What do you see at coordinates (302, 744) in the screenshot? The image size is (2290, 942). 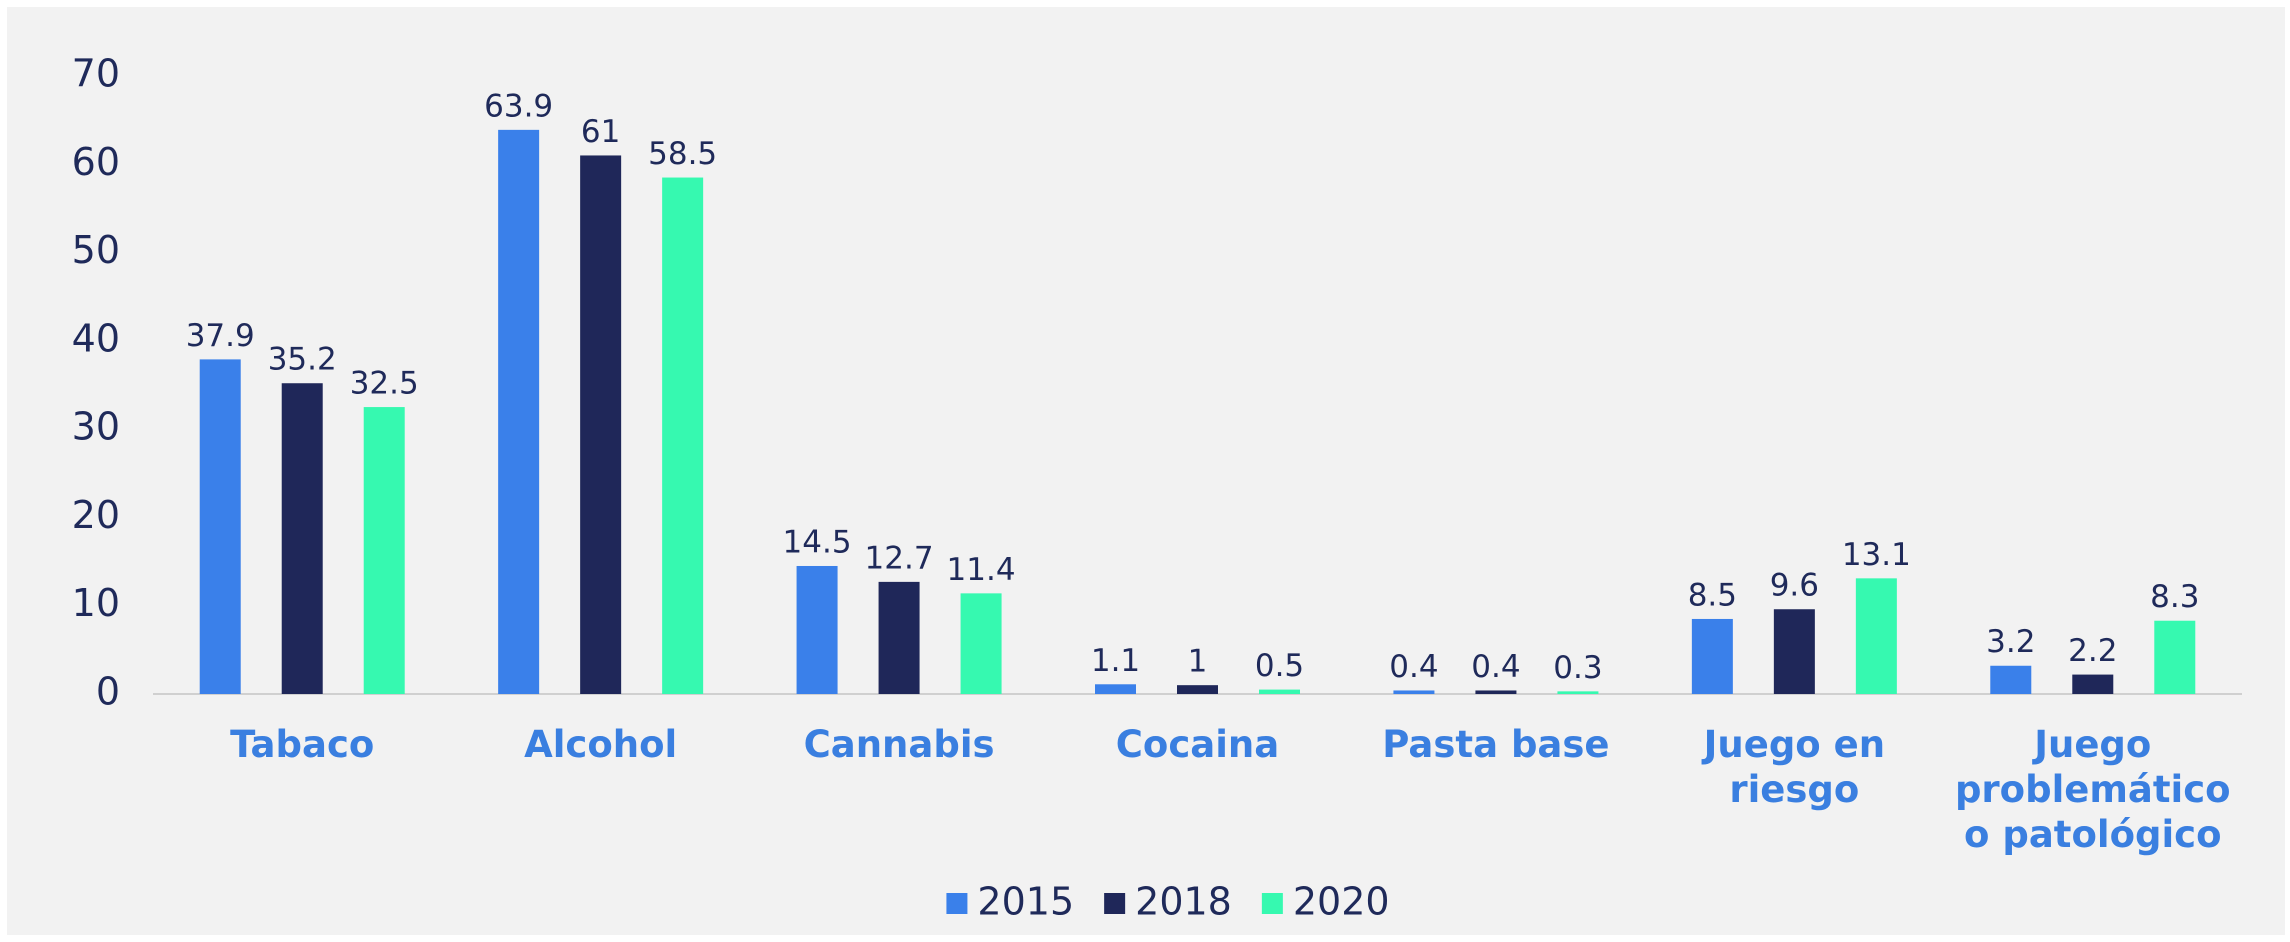 I see `x-tick-label: Tabaco` at bounding box center [302, 744].